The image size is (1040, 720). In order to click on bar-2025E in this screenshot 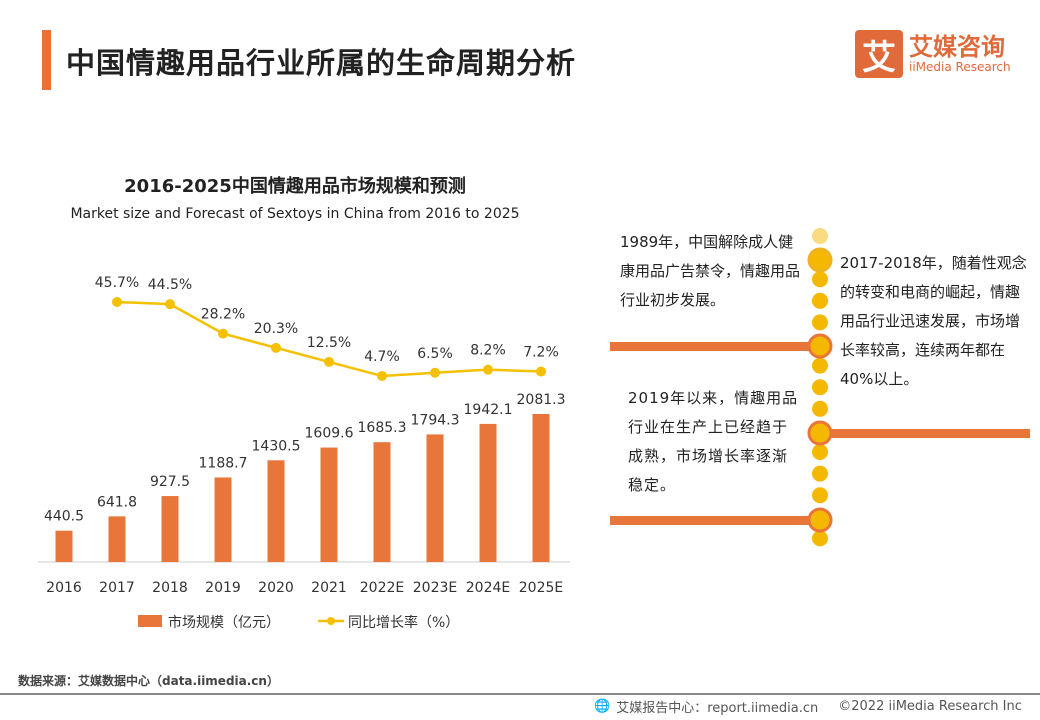, I will do `click(541, 488)`.